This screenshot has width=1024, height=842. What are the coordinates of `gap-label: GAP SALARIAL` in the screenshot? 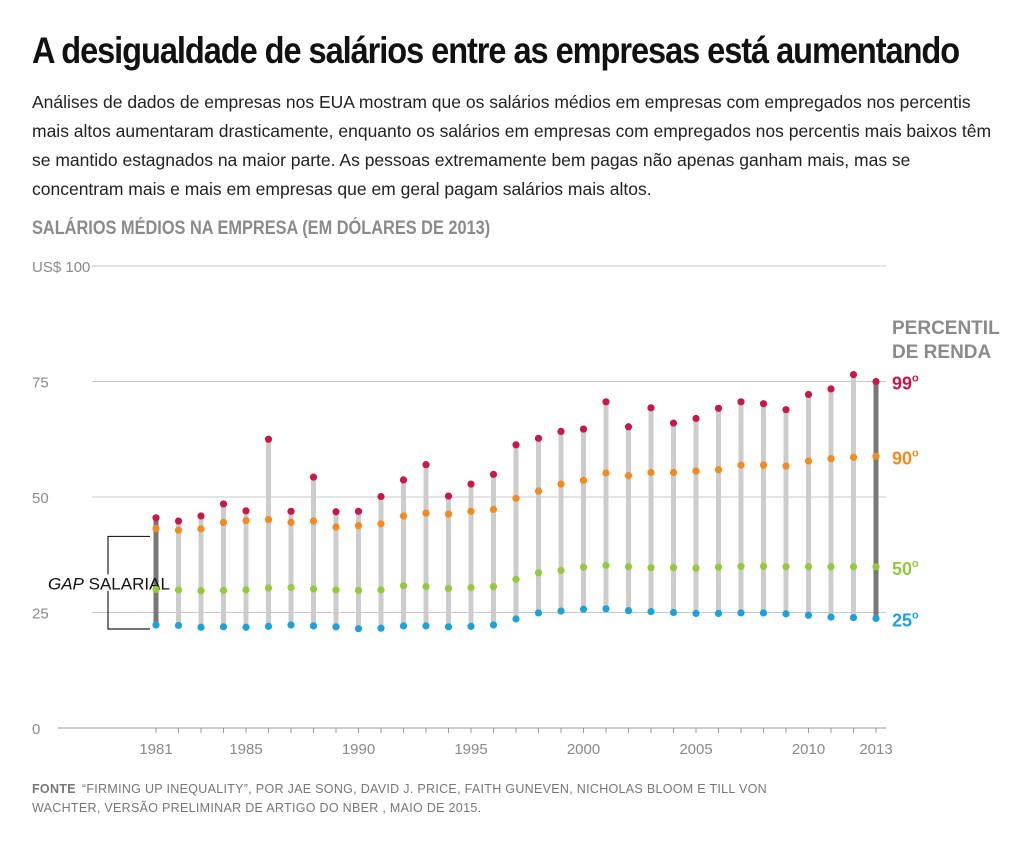 It's located at (109, 584).